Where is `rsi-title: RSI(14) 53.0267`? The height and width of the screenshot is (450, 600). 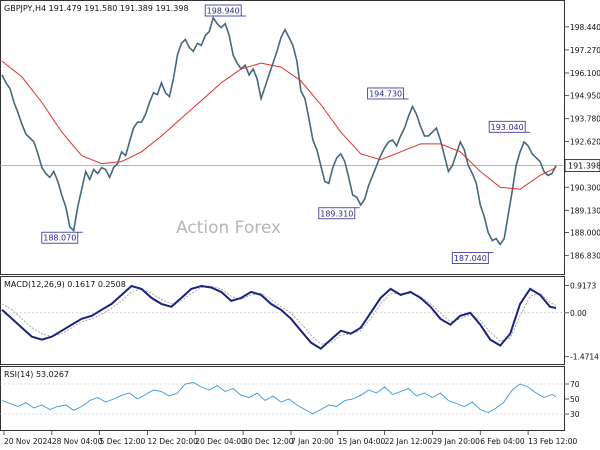
rsi-title: RSI(14) 53.0267 is located at coordinates (36, 374).